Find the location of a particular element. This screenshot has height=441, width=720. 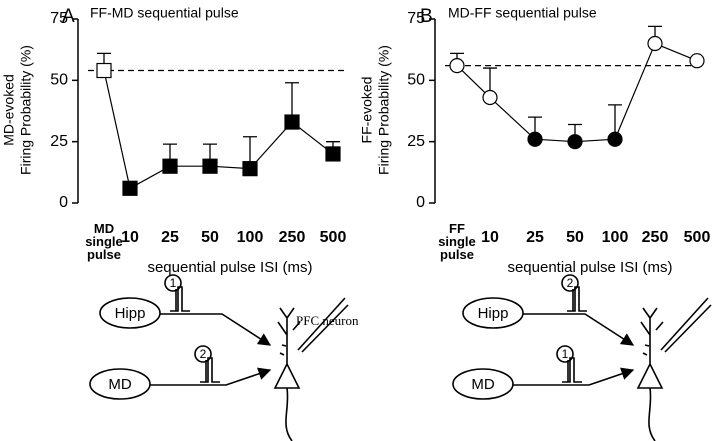

chart-title: MD-FF sequential pulse is located at coordinates (522, 13).